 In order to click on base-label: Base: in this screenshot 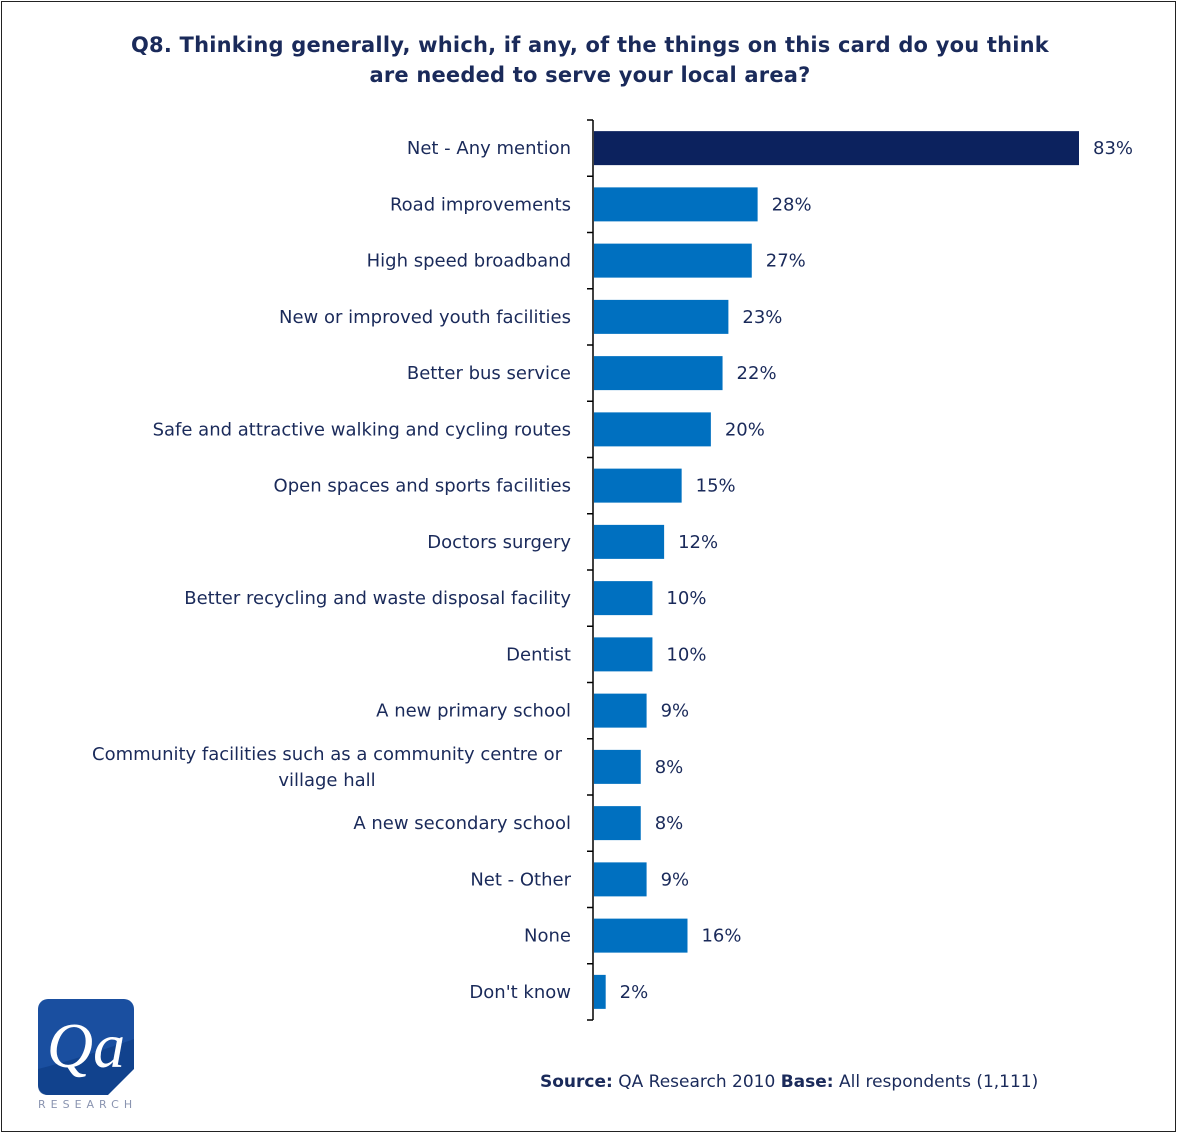, I will do `click(807, 1082)`.